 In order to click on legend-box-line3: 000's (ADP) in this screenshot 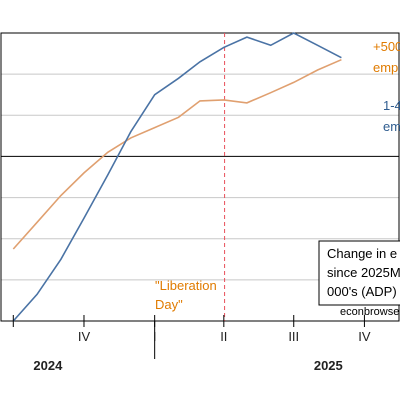, I will do `click(362, 291)`.